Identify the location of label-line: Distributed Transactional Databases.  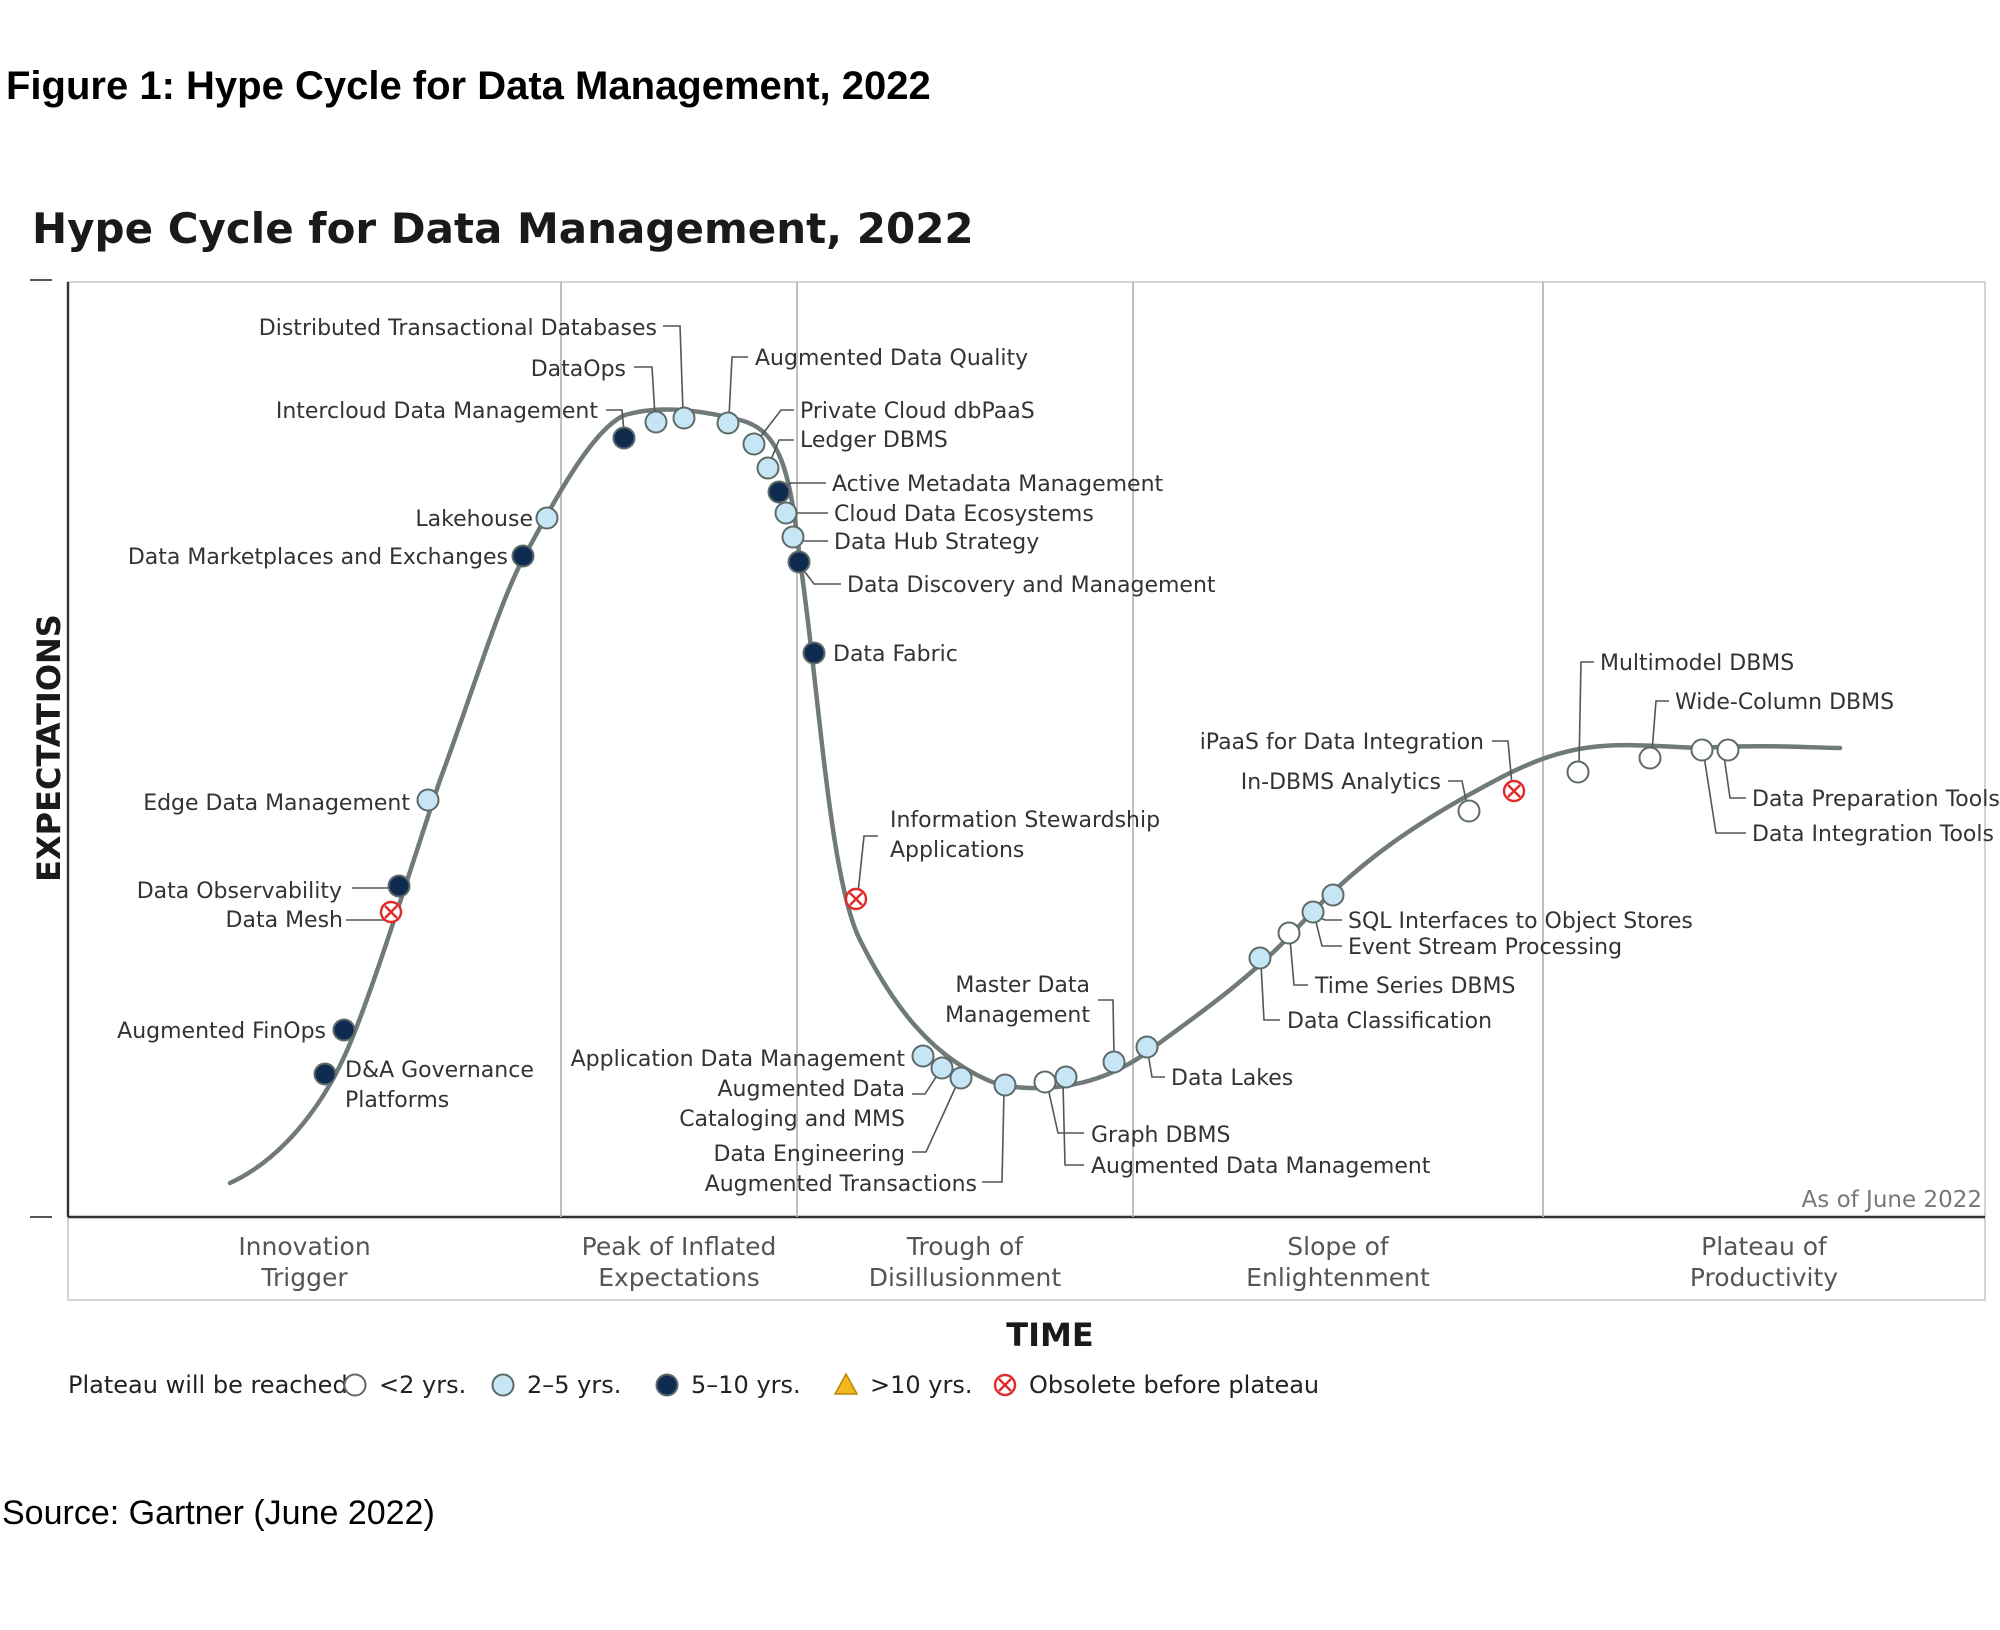
(458, 328).